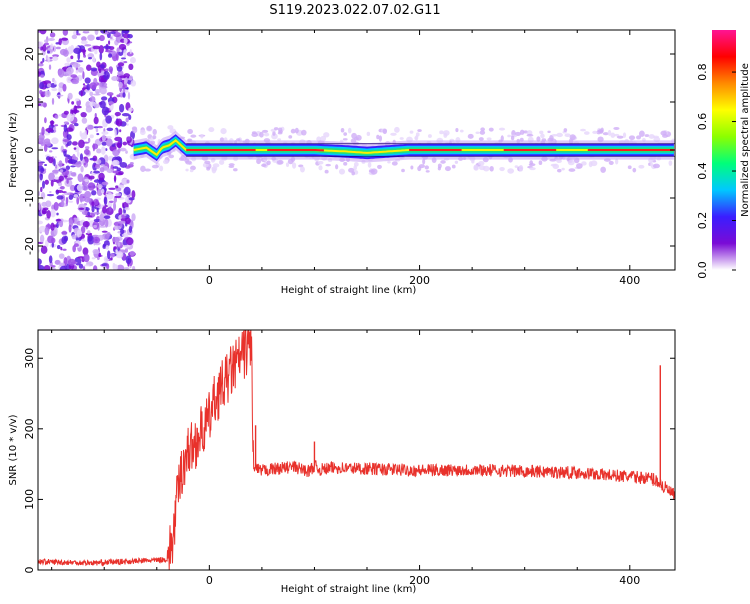 This screenshot has width=750, height=604. I want to click on colorbar-gradient, so click(724, 150).